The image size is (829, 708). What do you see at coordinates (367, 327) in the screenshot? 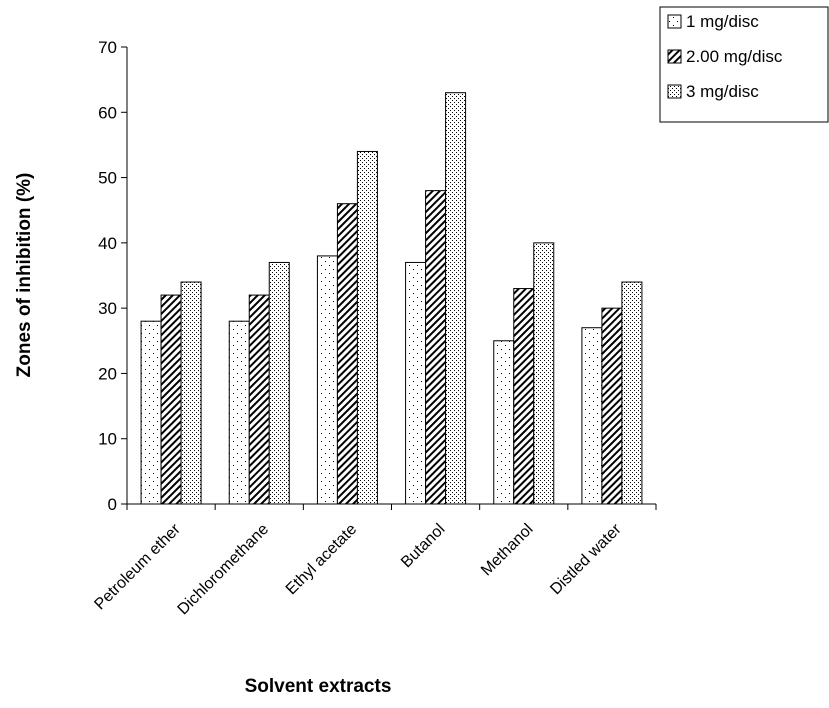
I see `bar-3-mg-disc-ethyl-acetate` at bounding box center [367, 327].